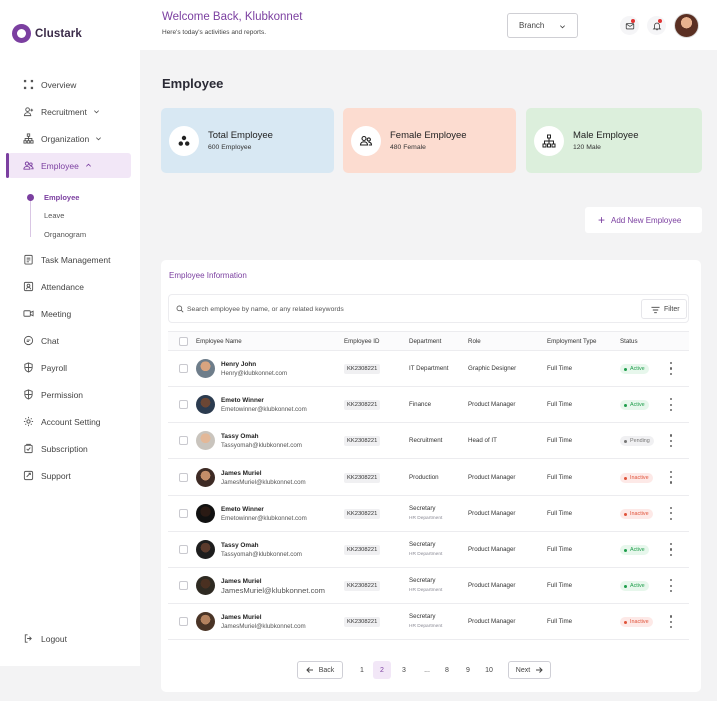 The image size is (717, 701). Describe the element at coordinates (614, 140) in the screenshot. I see `stat-card-male: Male Employee 120 Male` at that location.